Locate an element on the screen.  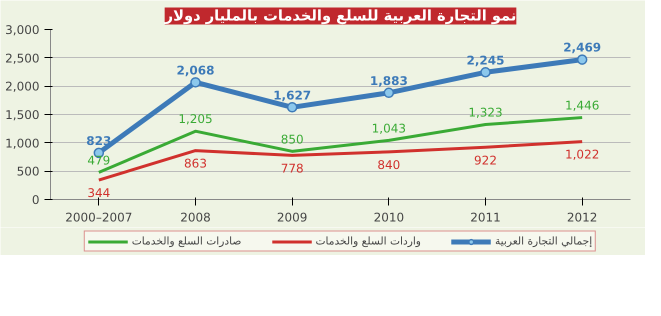
y-tick-label: 1,500 is located at coordinates (22, 115).